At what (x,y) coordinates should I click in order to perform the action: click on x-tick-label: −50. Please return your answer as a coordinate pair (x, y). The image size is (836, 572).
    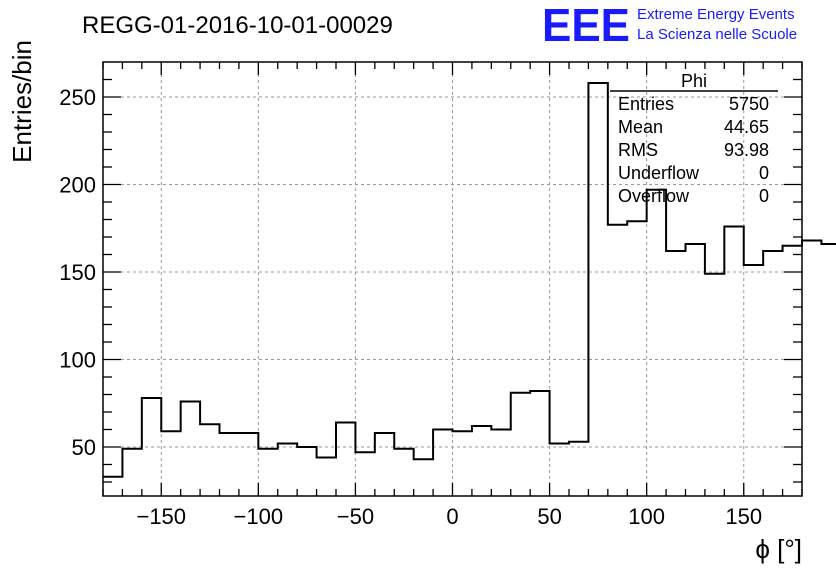
    Looking at the image, I should click on (355, 516).